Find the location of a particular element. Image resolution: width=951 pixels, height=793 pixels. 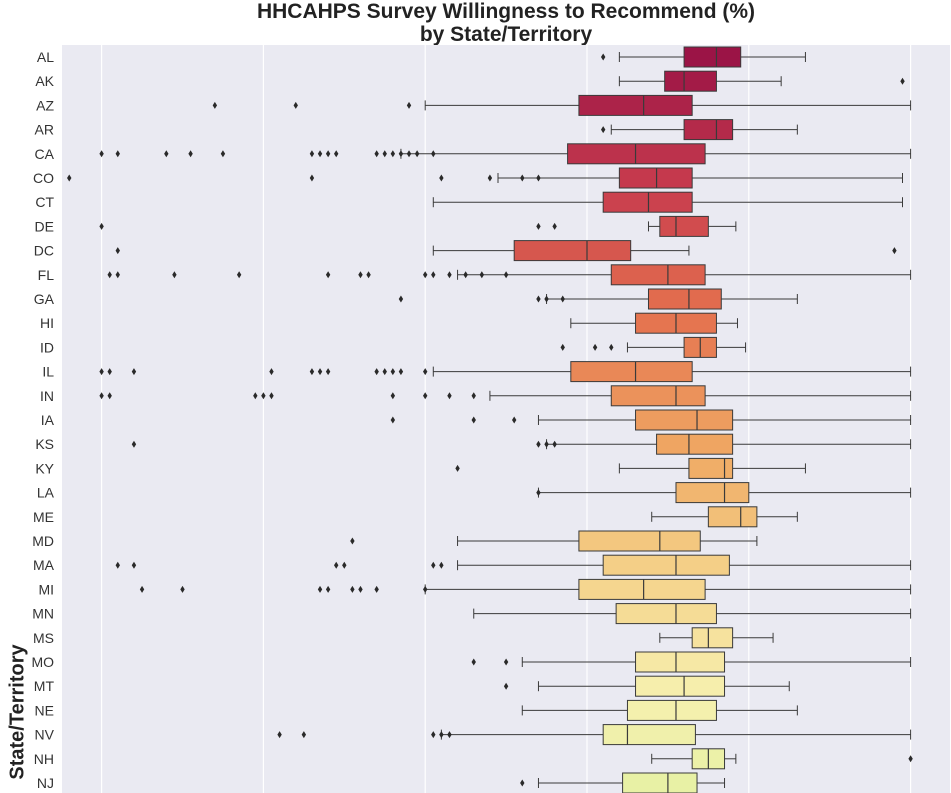

box-mn is located at coordinates (692, 614).